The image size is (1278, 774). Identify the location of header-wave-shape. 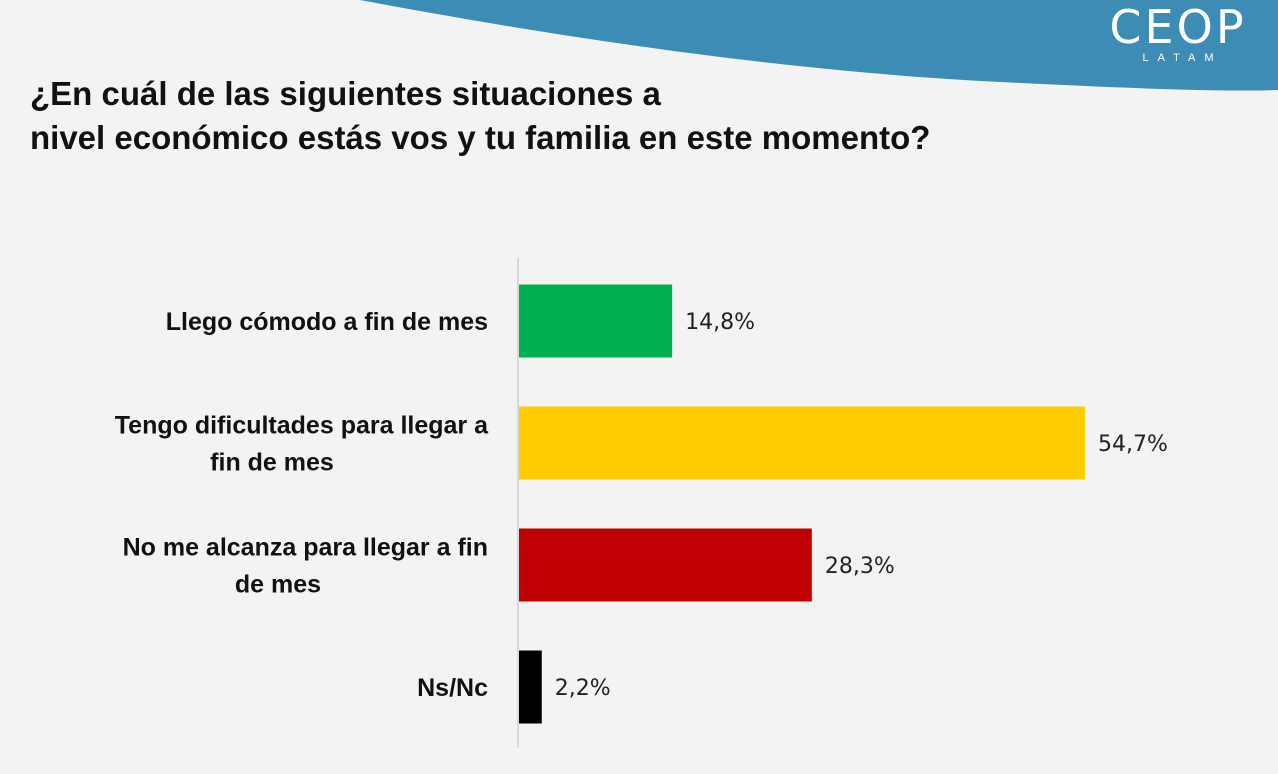
(819, 45).